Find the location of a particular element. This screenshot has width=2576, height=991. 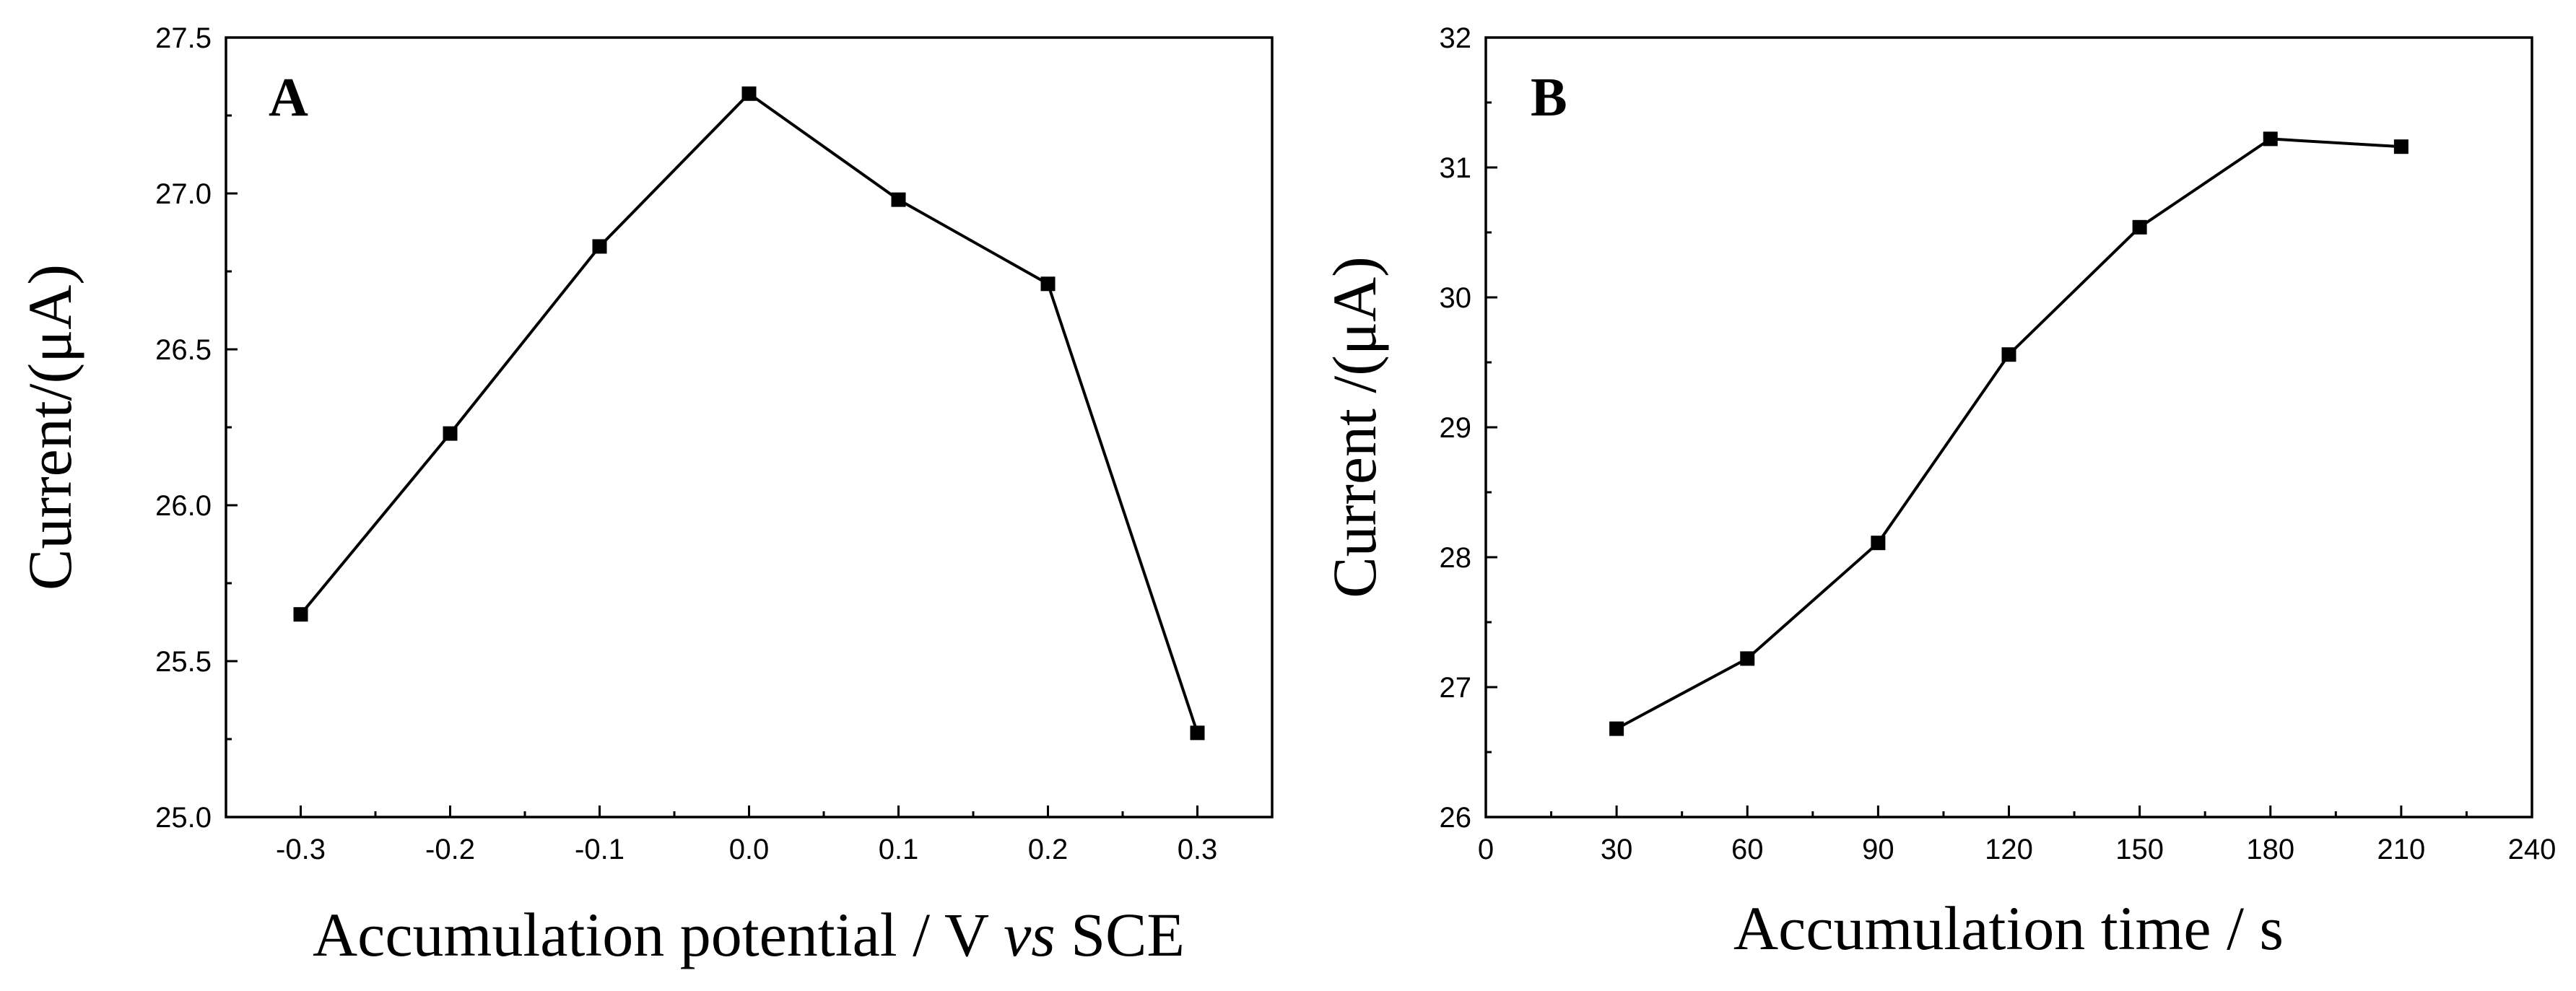

panel-b-y-tick-label: 27 is located at coordinates (1456, 688).